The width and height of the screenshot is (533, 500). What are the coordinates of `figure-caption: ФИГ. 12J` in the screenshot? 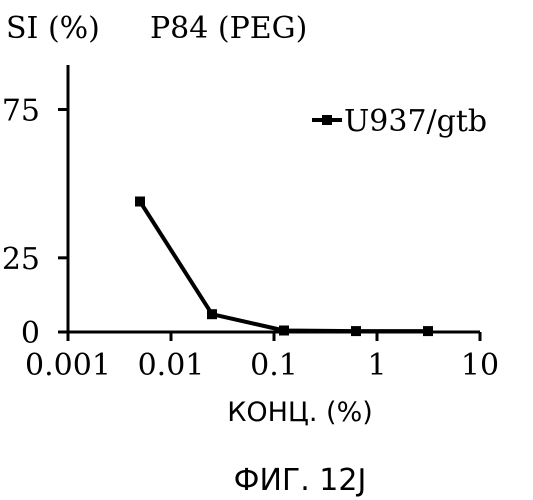 It's located at (300, 480).